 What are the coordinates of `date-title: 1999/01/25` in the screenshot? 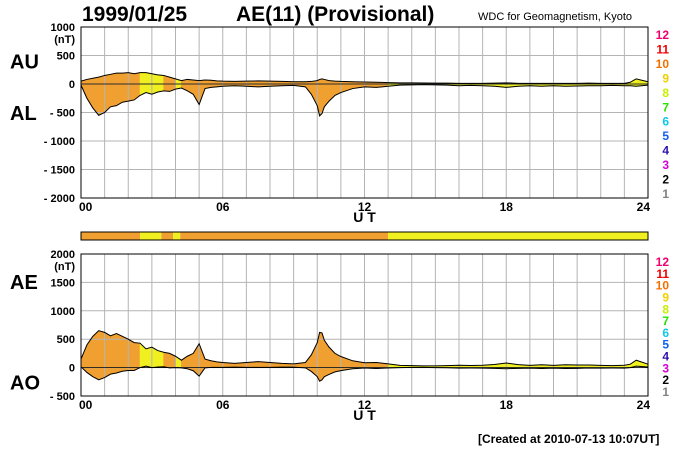 It's located at (135, 14).